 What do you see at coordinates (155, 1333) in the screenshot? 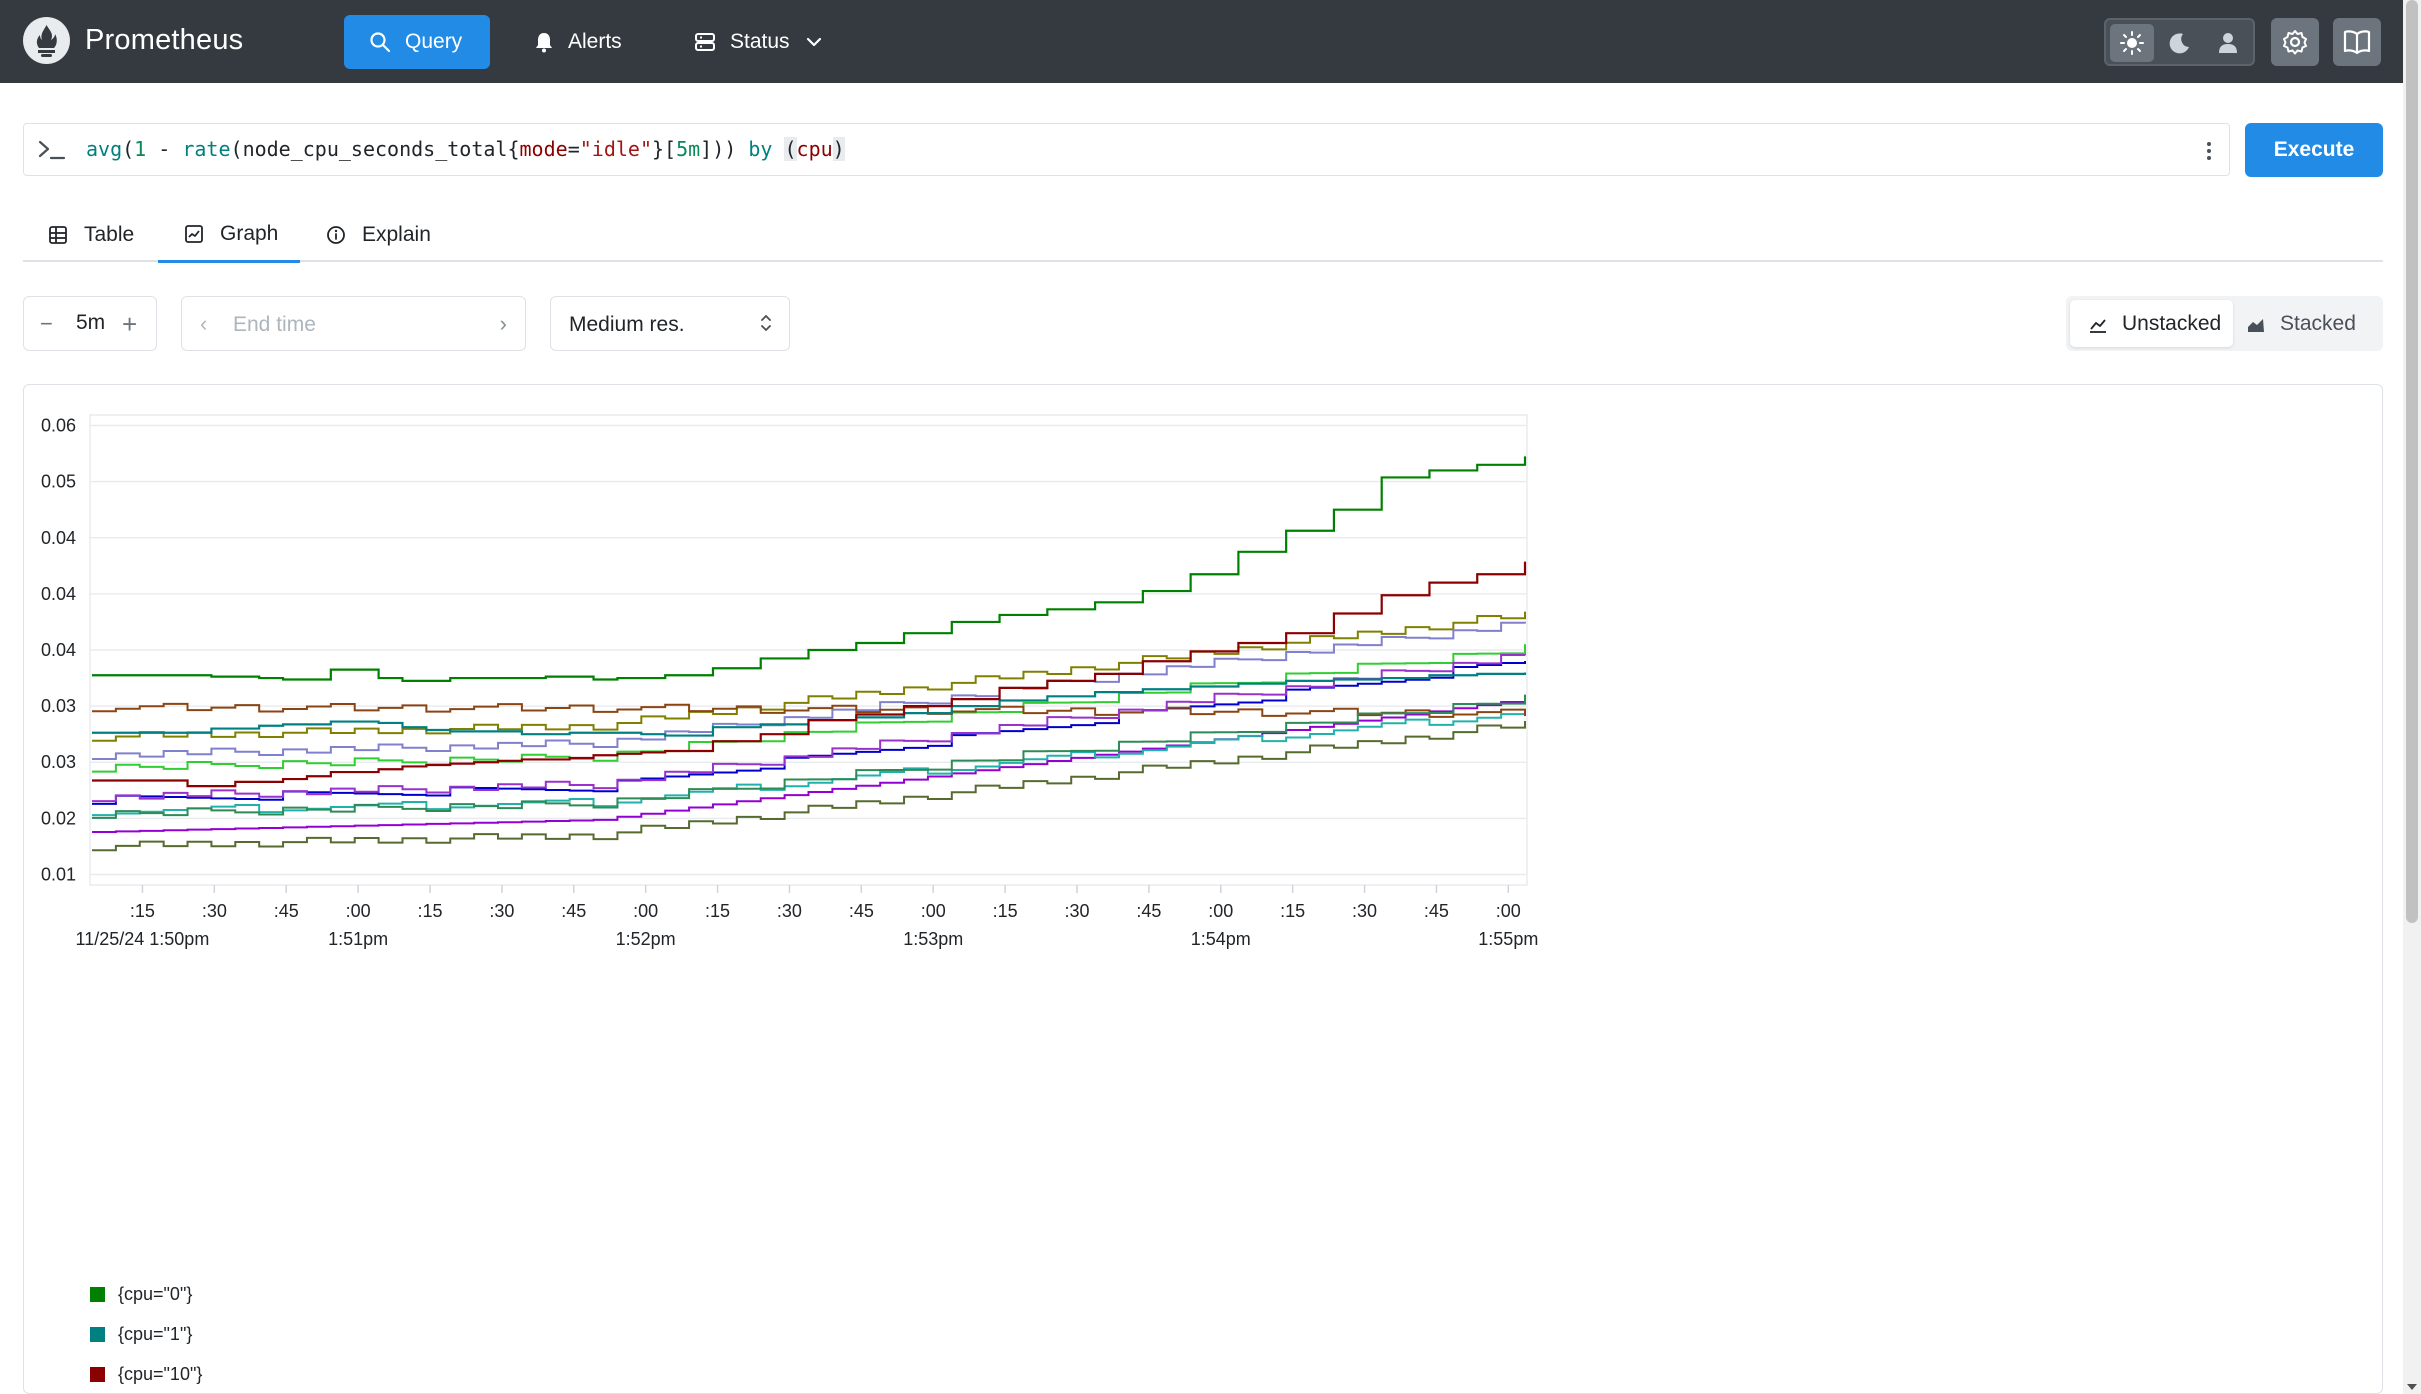
I see `legend-label: {cpu="1"}` at bounding box center [155, 1333].